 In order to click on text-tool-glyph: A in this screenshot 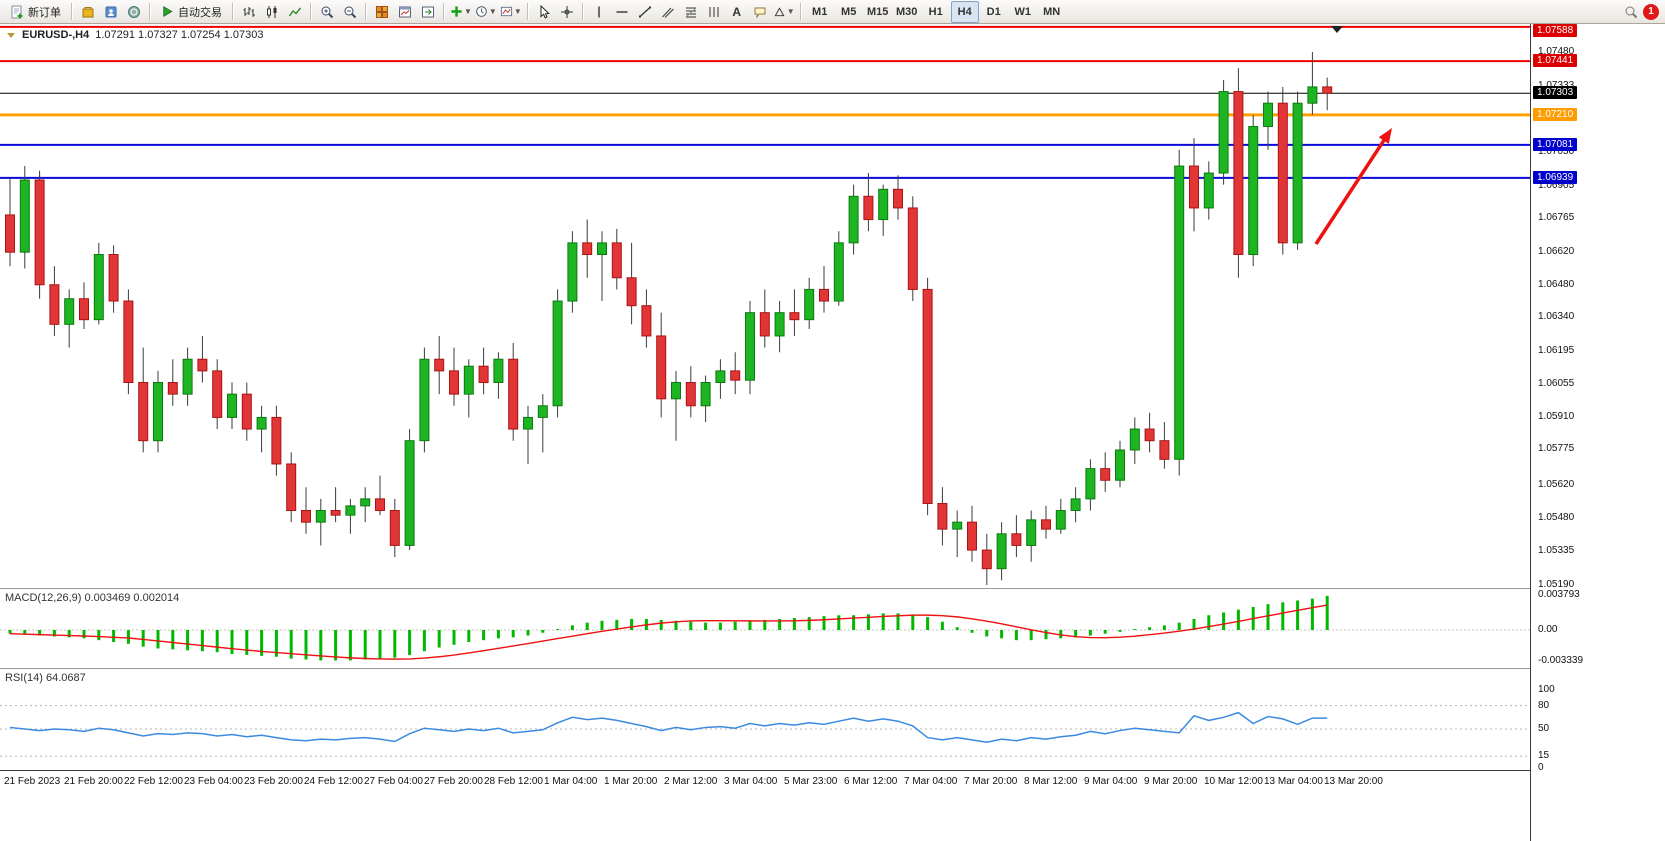, I will do `click(737, 11)`.